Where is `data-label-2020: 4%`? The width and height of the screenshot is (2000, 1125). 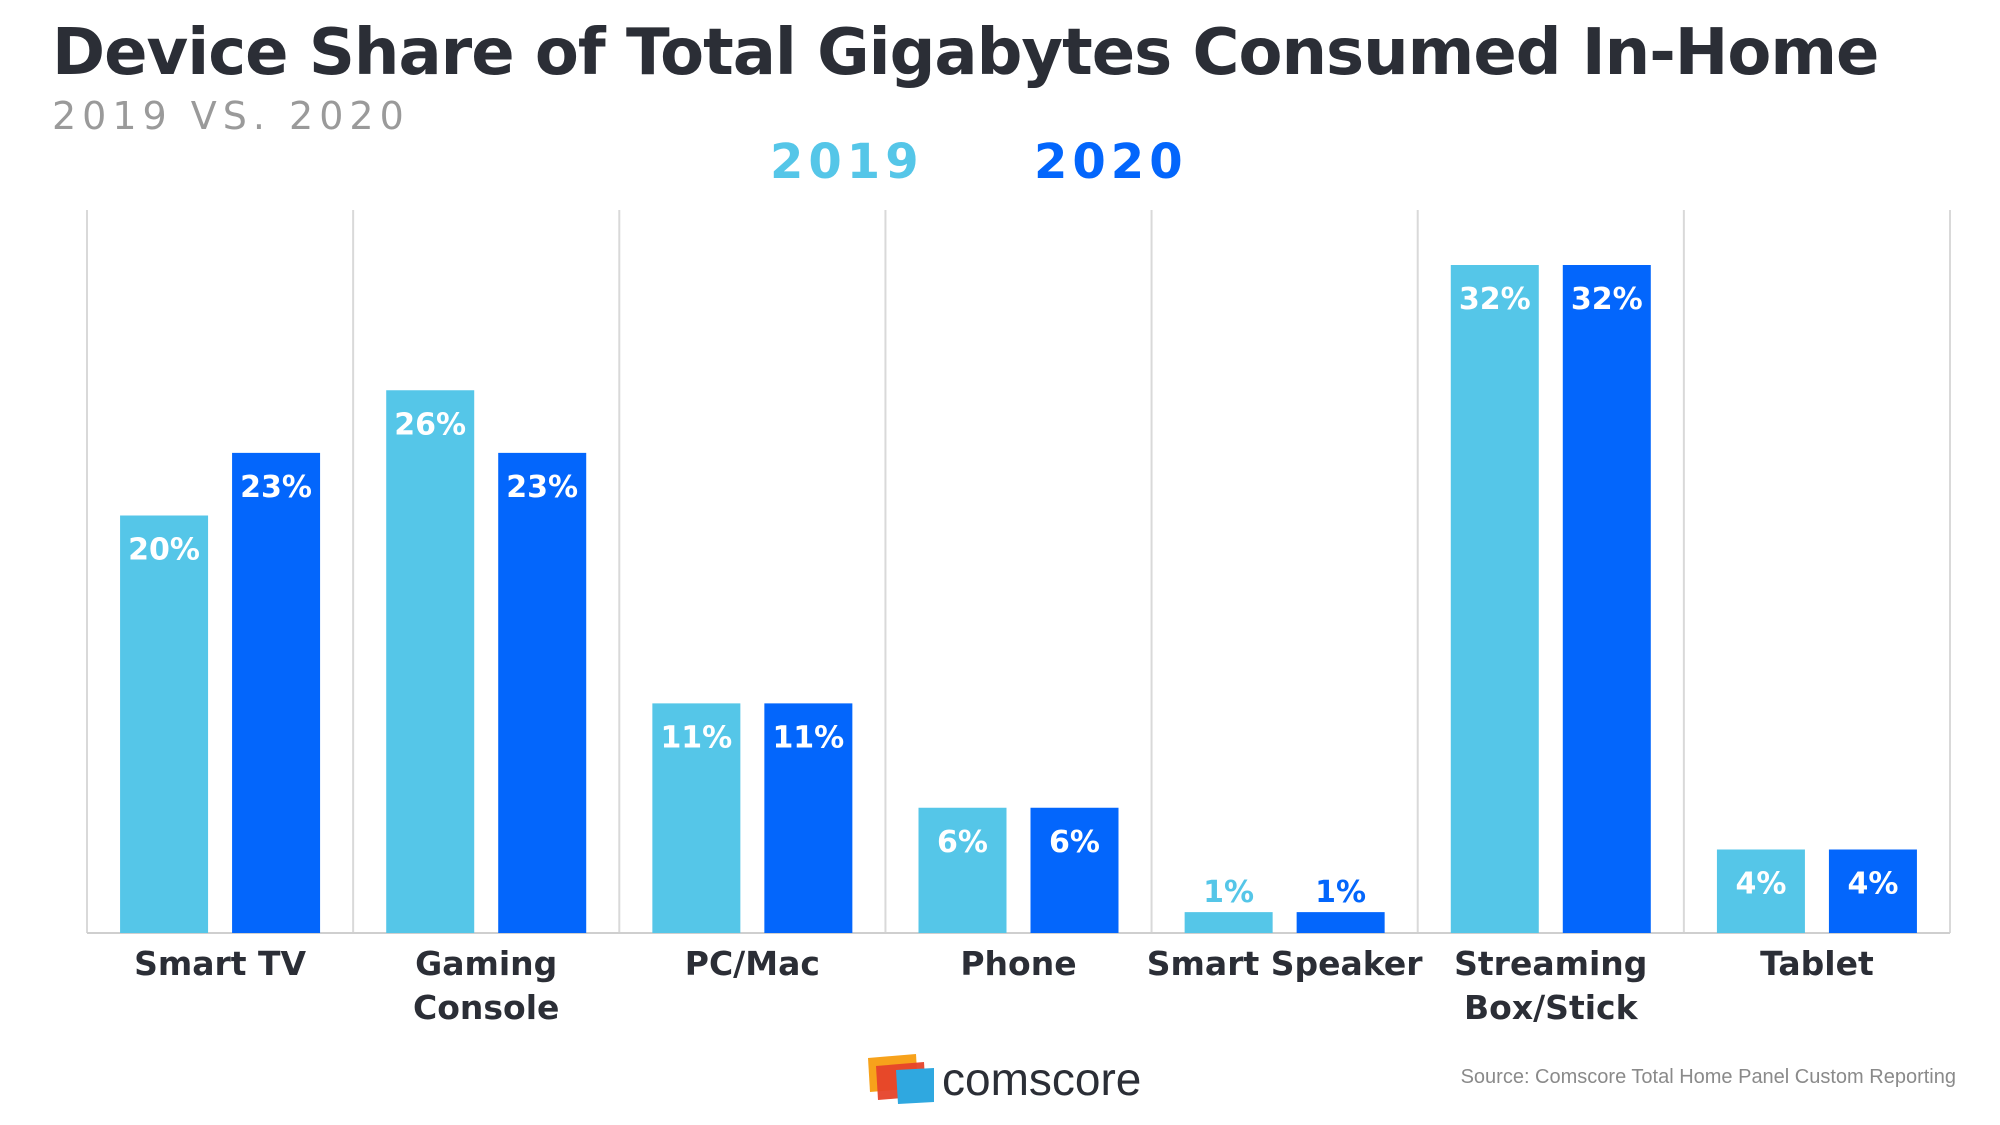
data-label-2020: 4% is located at coordinates (1872, 884).